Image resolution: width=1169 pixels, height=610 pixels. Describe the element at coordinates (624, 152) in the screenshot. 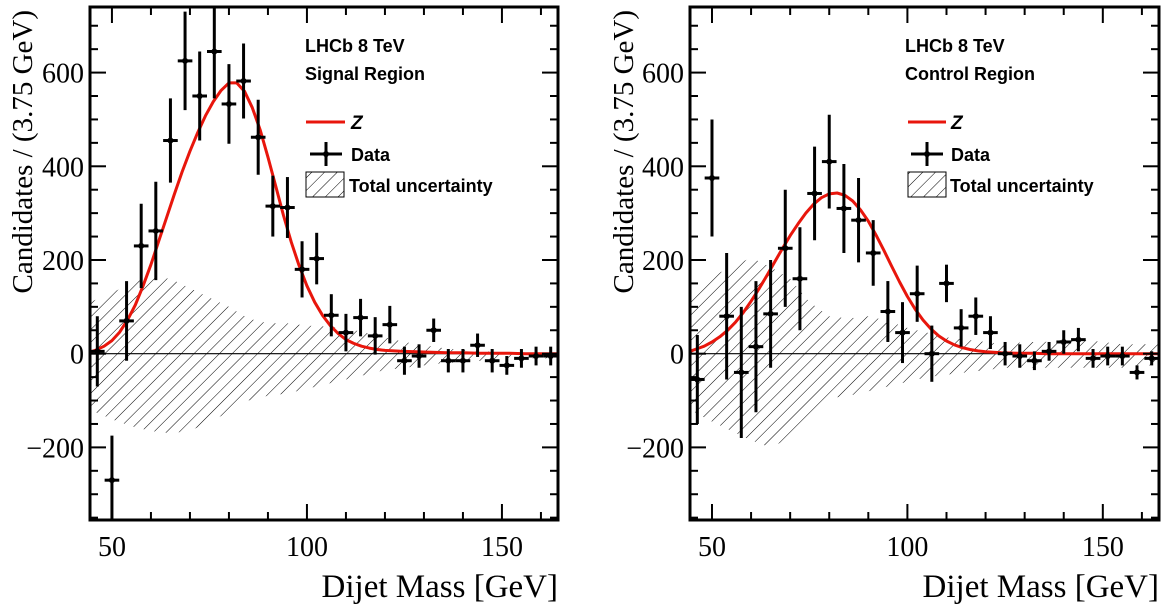

I see `y-axis-label: Candidates / (3.75 GeV)` at that location.